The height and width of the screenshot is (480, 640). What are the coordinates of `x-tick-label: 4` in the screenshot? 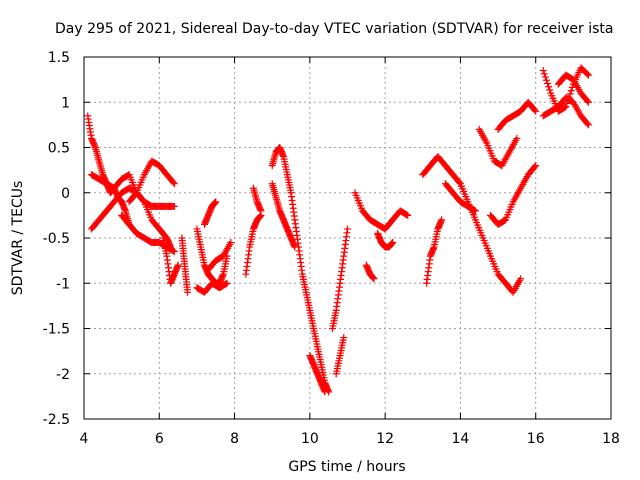 It's located at (84, 439).